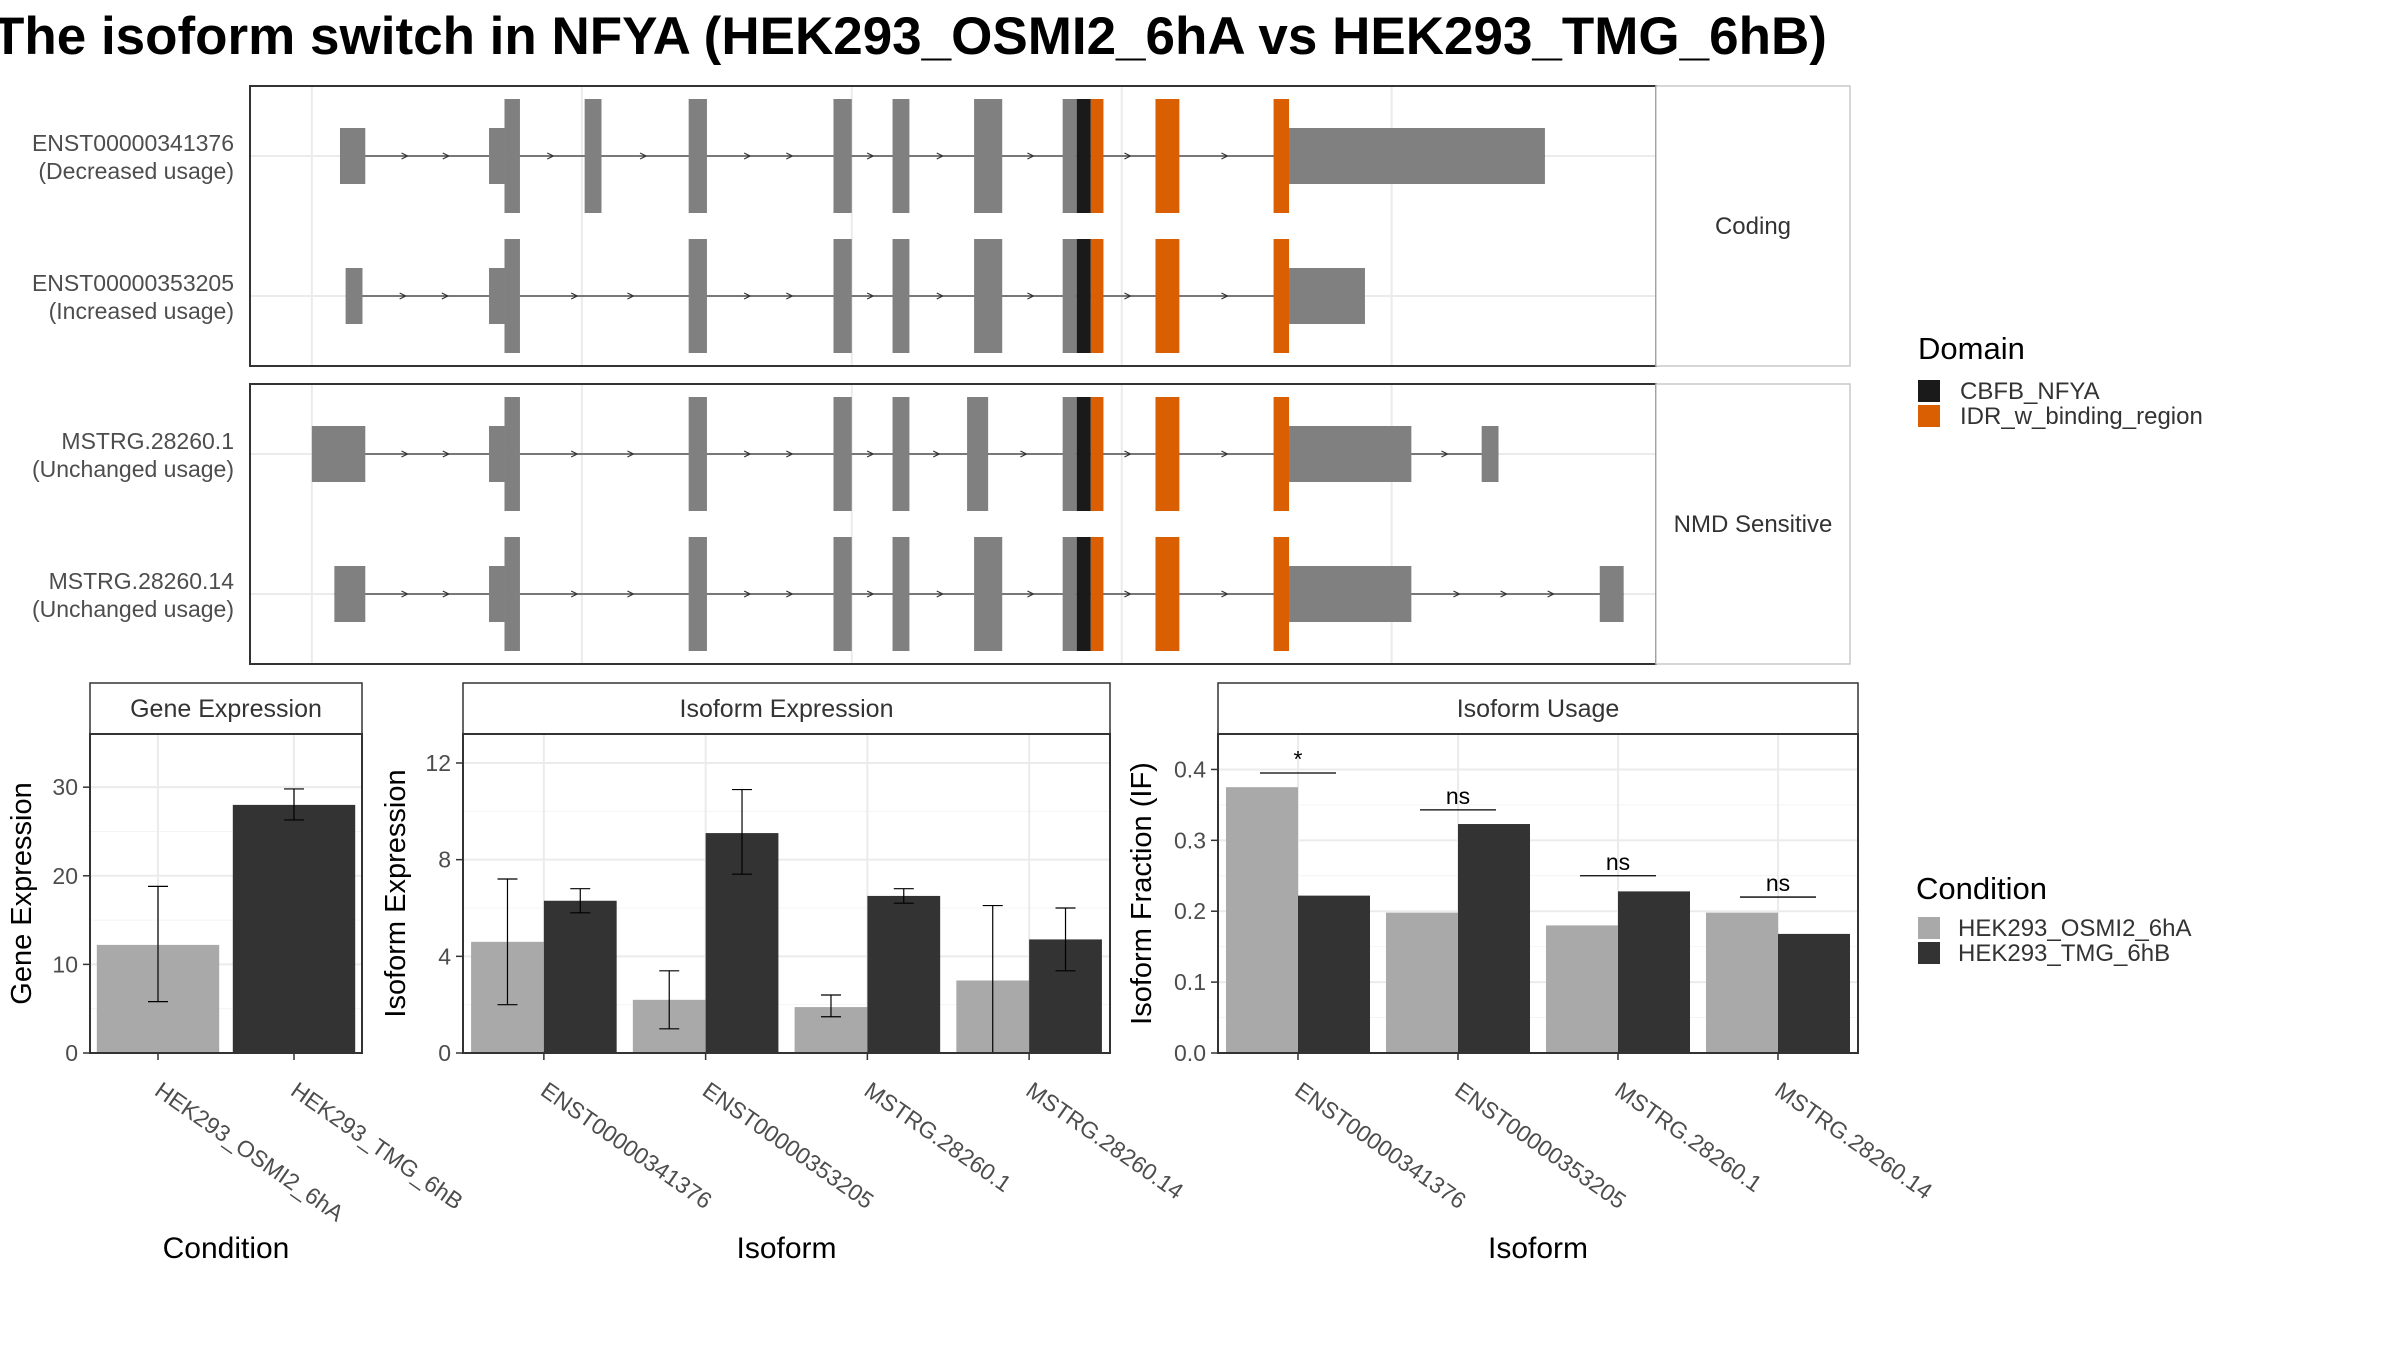 This screenshot has width=2400, height=1350. I want to click on x-tick-label: MSTRG.28260.14, so click(1853, 1141).